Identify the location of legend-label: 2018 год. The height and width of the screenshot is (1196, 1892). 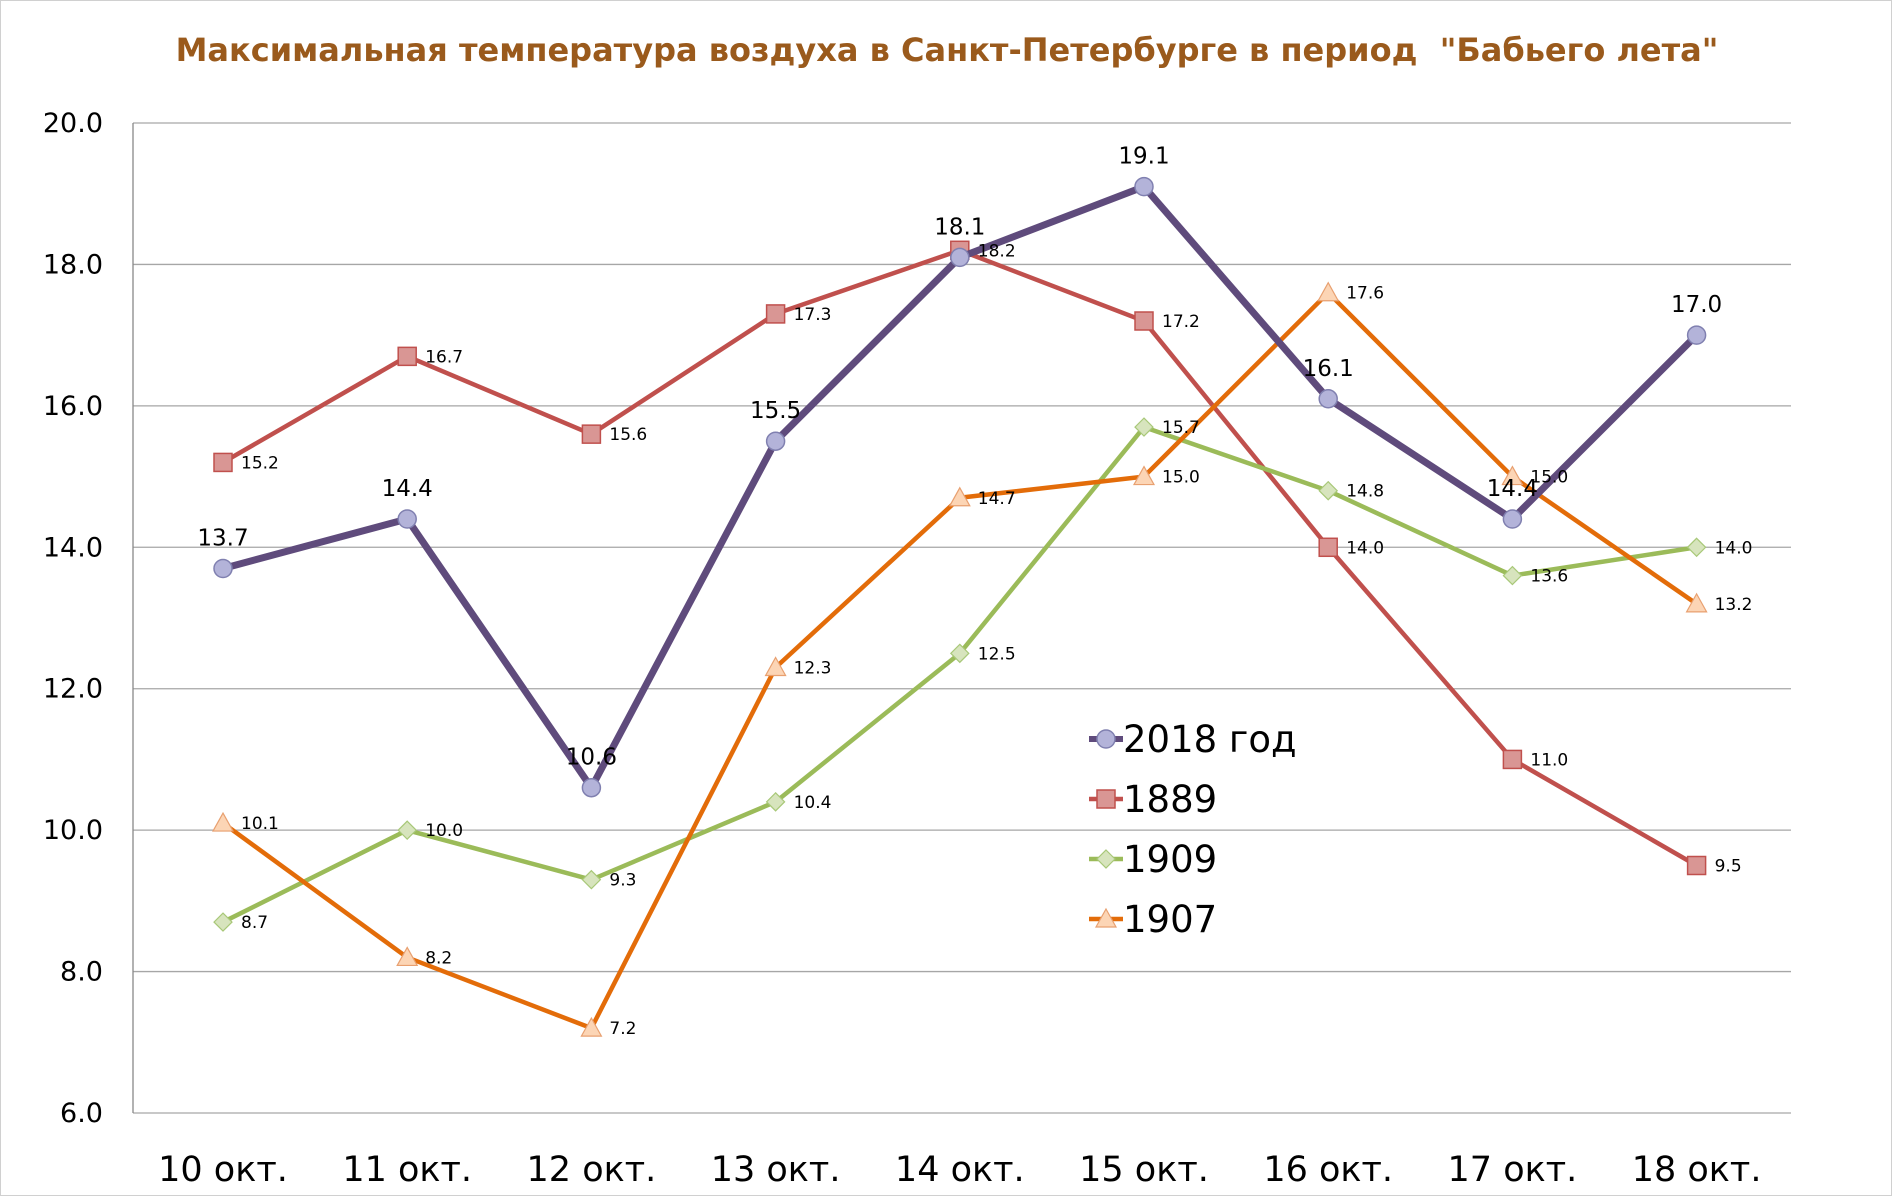
(1210, 739).